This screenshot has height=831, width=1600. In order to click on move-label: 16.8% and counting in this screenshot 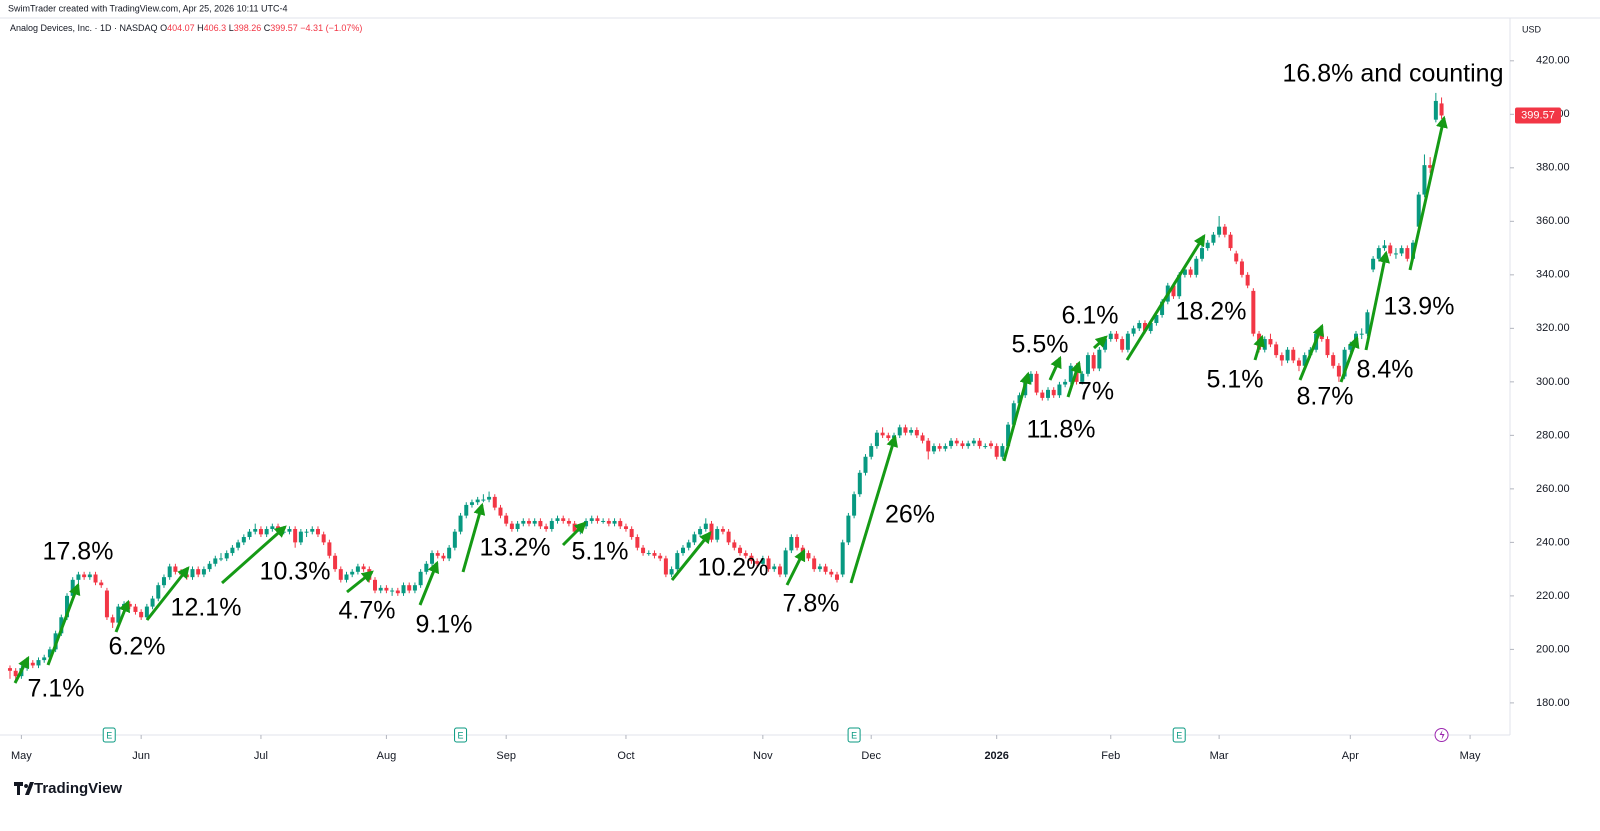, I will do `click(1392, 74)`.